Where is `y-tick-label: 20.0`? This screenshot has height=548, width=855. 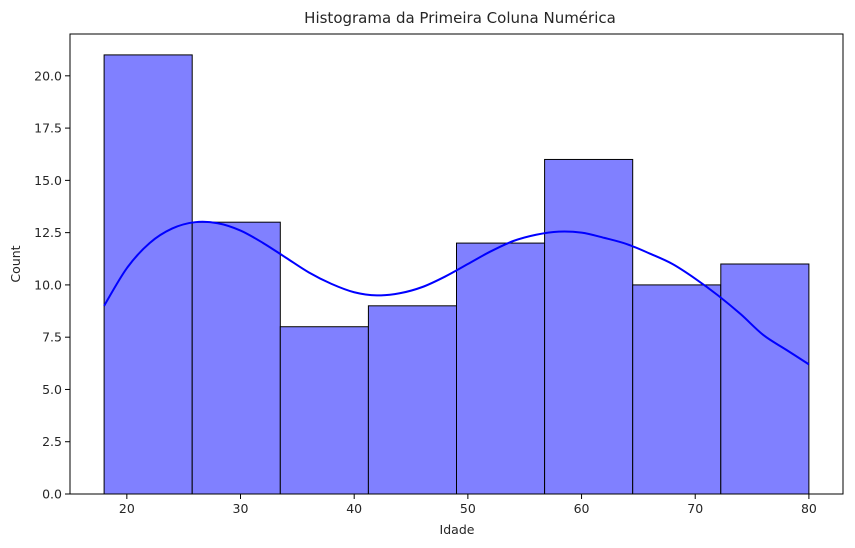 y-tick-label: 20.0 is located at coordinates (48, 75).